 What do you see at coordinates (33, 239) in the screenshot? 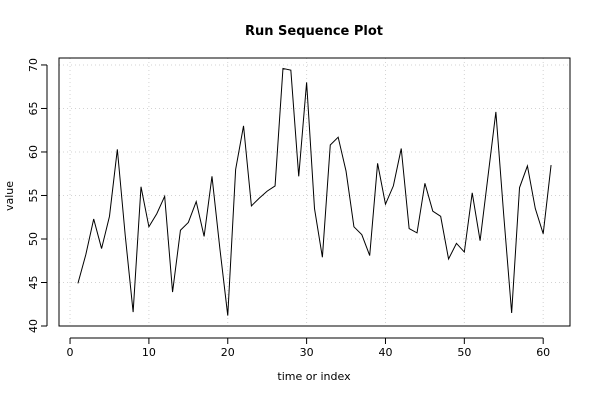
I see `y-tick-label: 50` at bounding box center [33, 239].